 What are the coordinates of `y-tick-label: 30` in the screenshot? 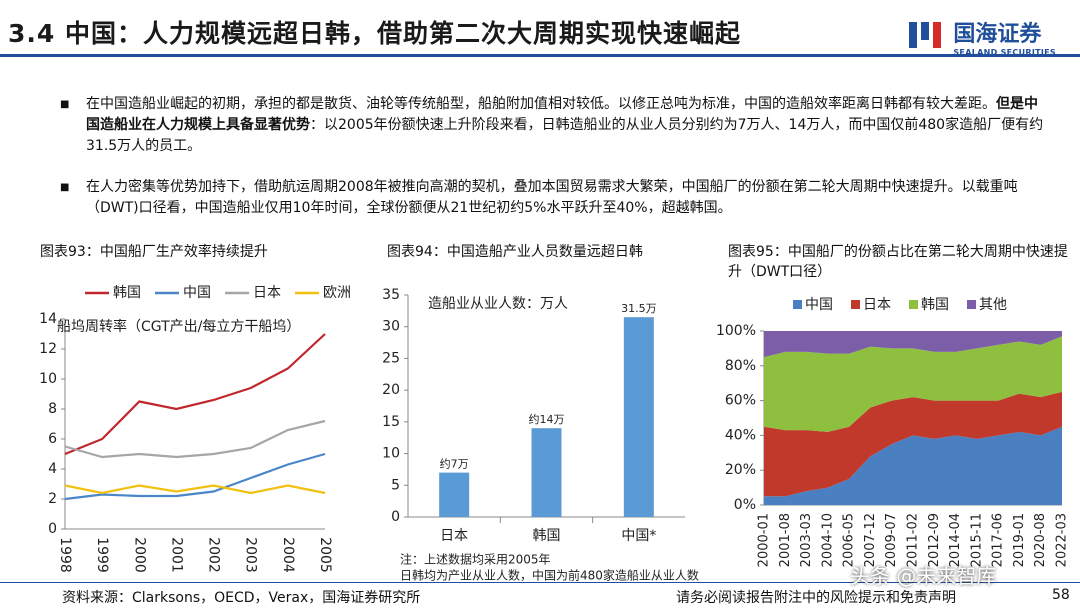 It's located at (391, 327).